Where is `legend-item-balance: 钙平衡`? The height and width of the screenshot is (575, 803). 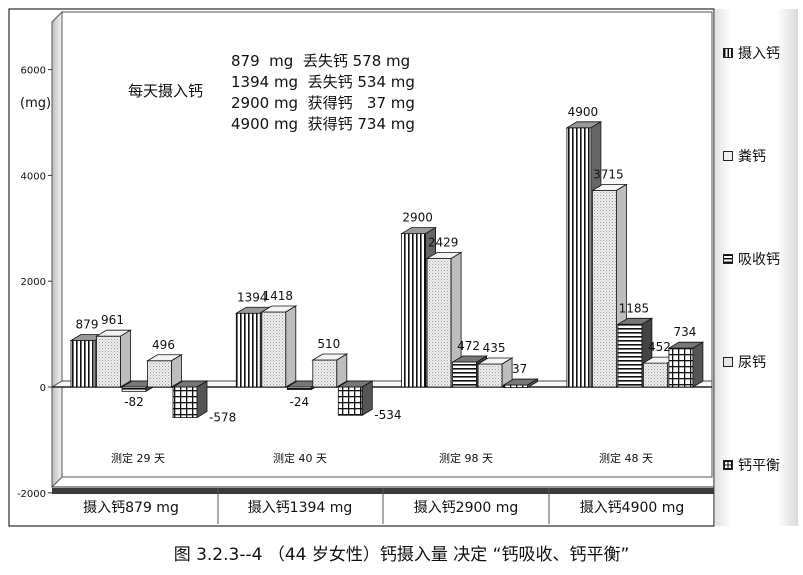 legend-item-balance: 钙平衡 is located at coordinates (751, 465).